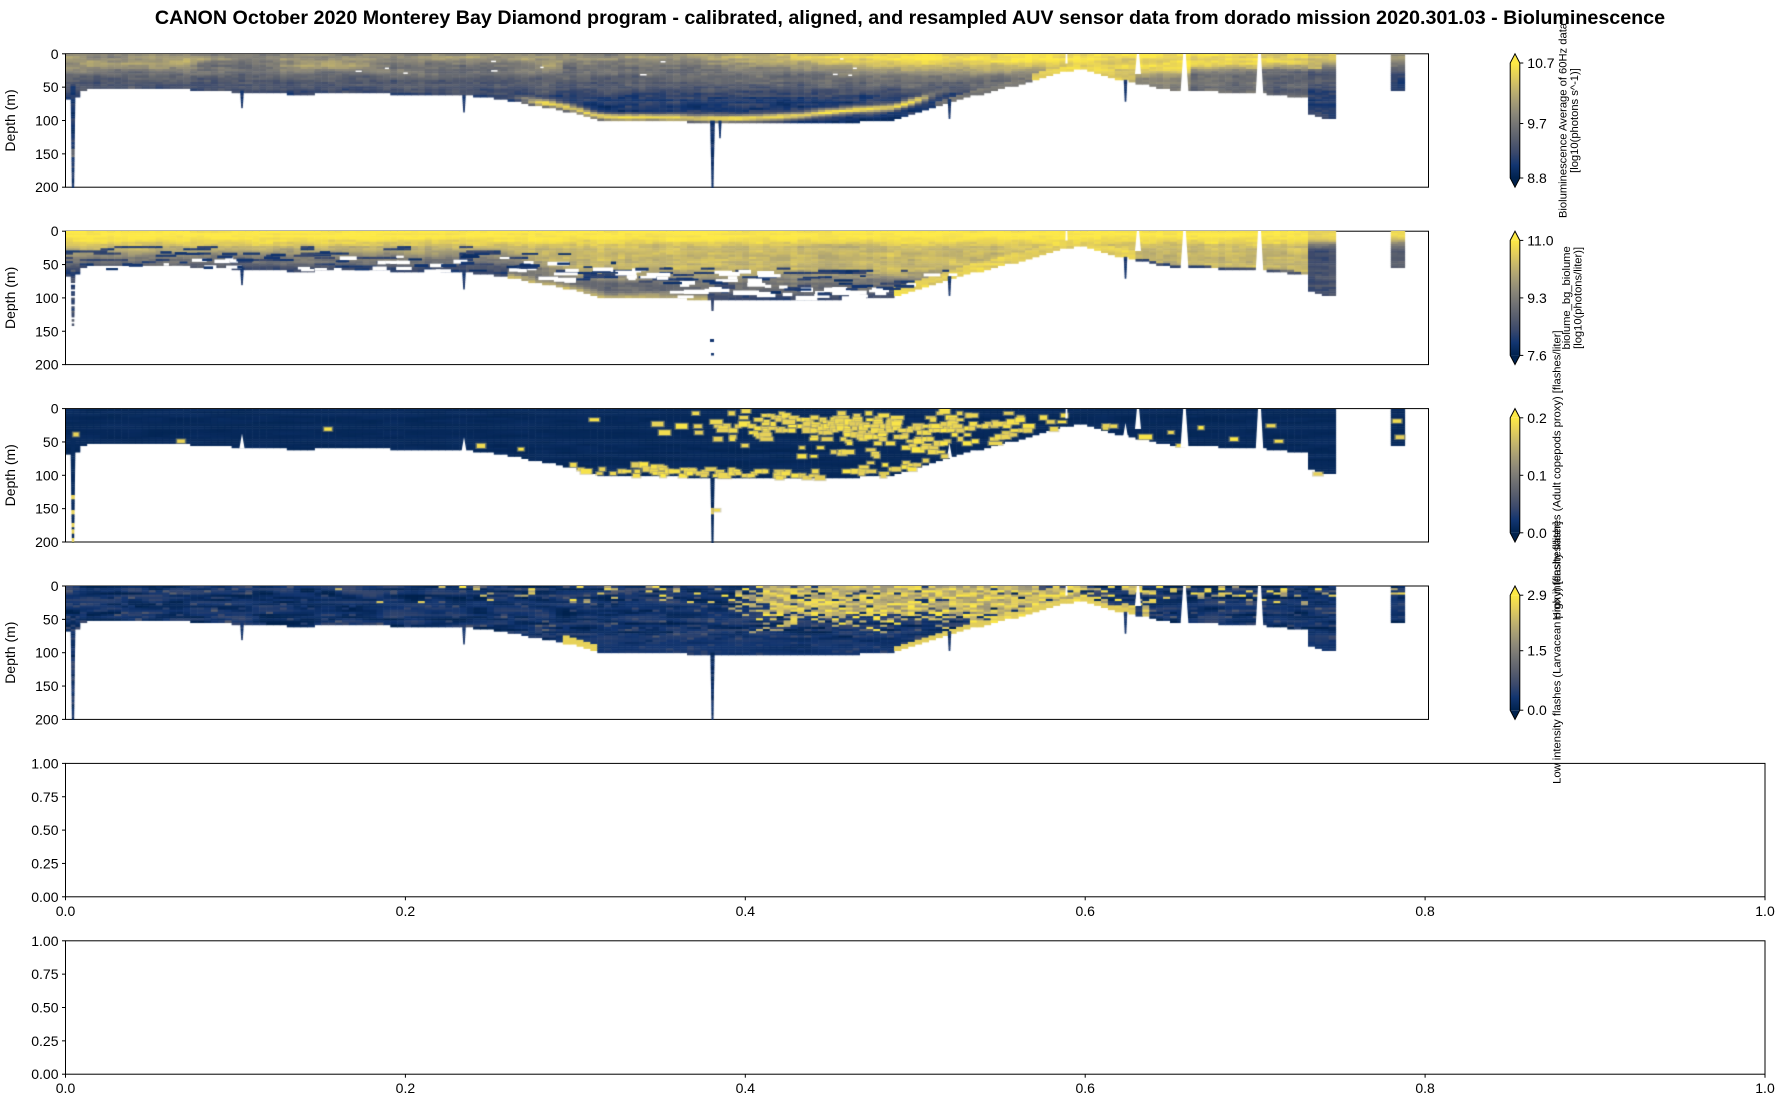 This screenshot has height=1108, width=1787. What do you see at coordinates (1537, 355) in the screenshot?
I see `svg-text: 7.6` at bounding box center [1537, 355].